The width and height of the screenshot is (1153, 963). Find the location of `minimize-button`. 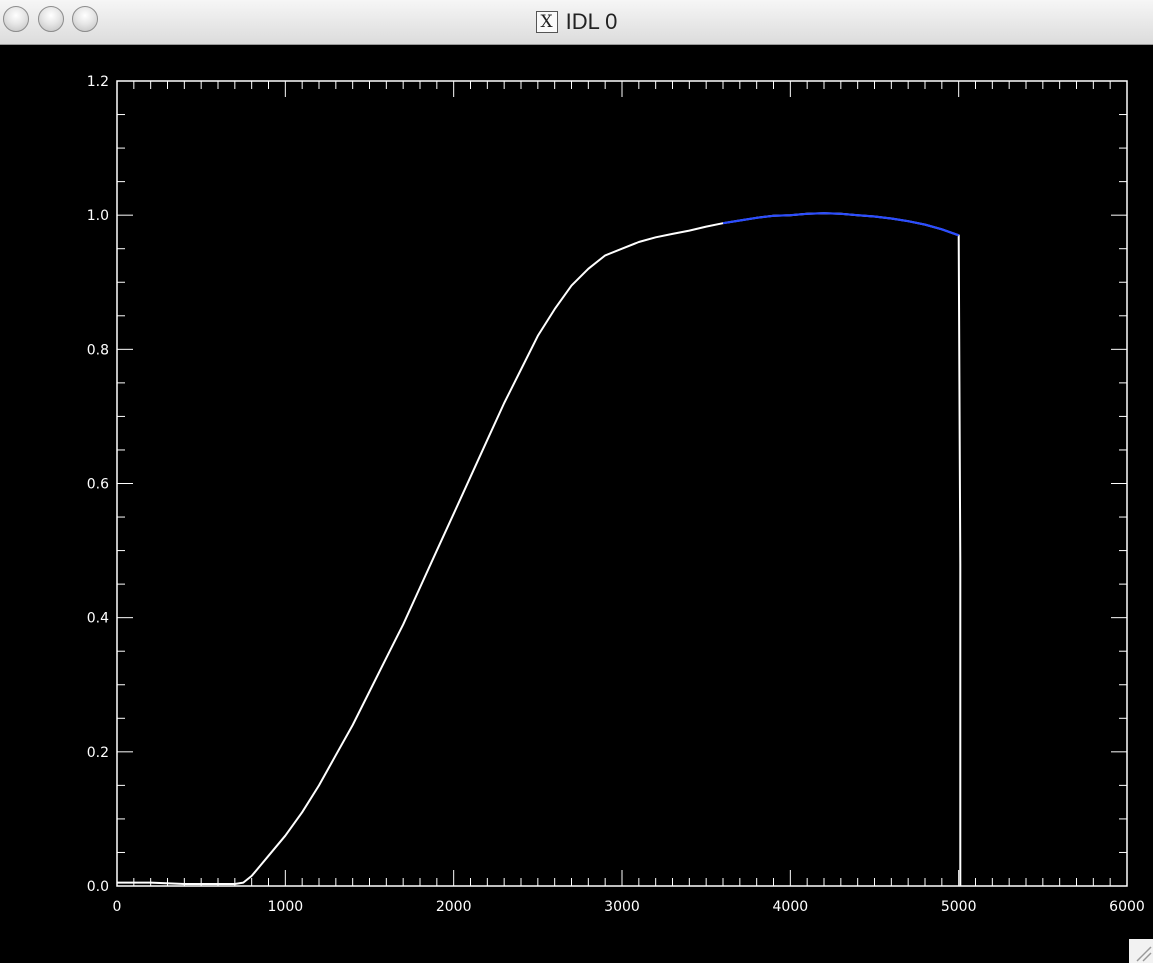

minimize-button is located at coordinates (51, 19).